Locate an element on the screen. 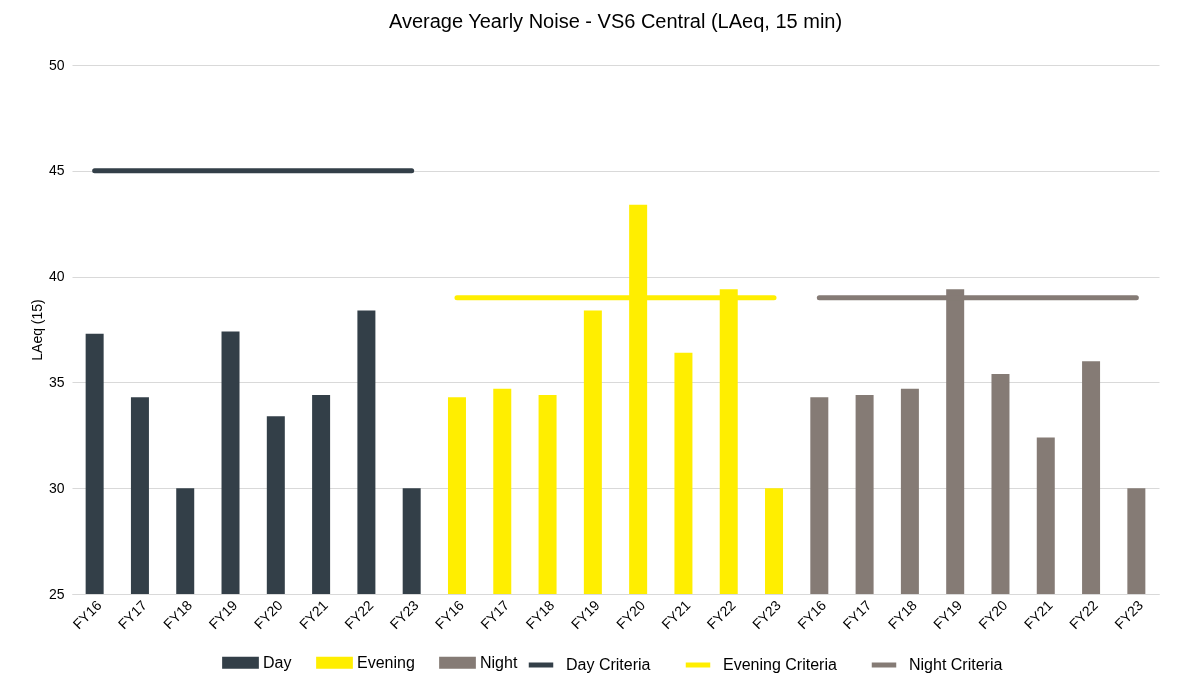 The height and width of the screenshot is (685, 1199). y-tick-label: 45 is located at coordinates (56, 170).